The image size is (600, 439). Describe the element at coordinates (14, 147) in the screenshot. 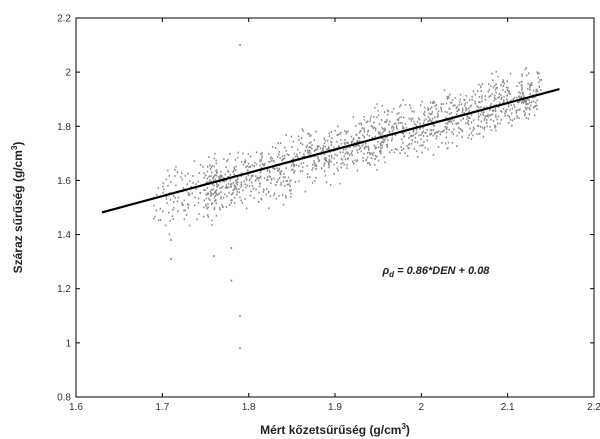

I see `y-axis-title-sup: 3` at that location.